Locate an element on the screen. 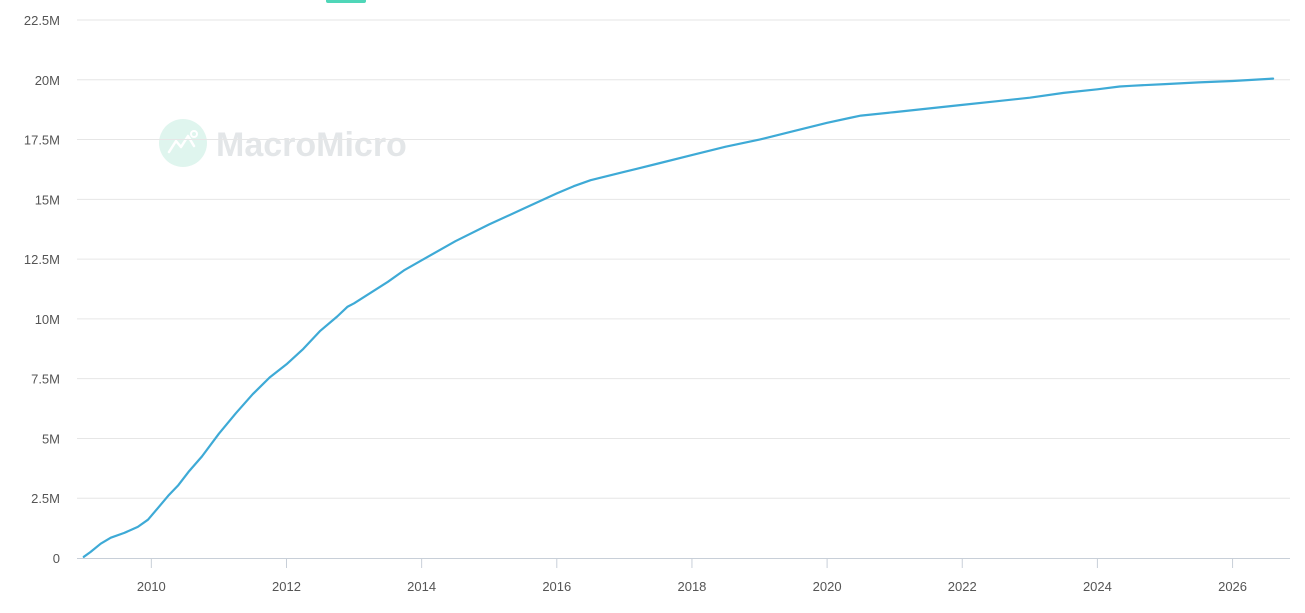 The width and height of the screenshot is (1305, 613). y-tick-label: 22.5M is located at coordinates (42, 20).